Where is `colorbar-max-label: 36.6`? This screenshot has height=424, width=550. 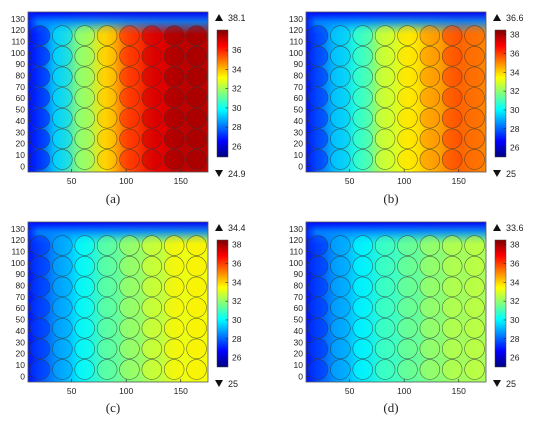
colorbar-max-label: 36.6 is located at coordinates (515, 18).